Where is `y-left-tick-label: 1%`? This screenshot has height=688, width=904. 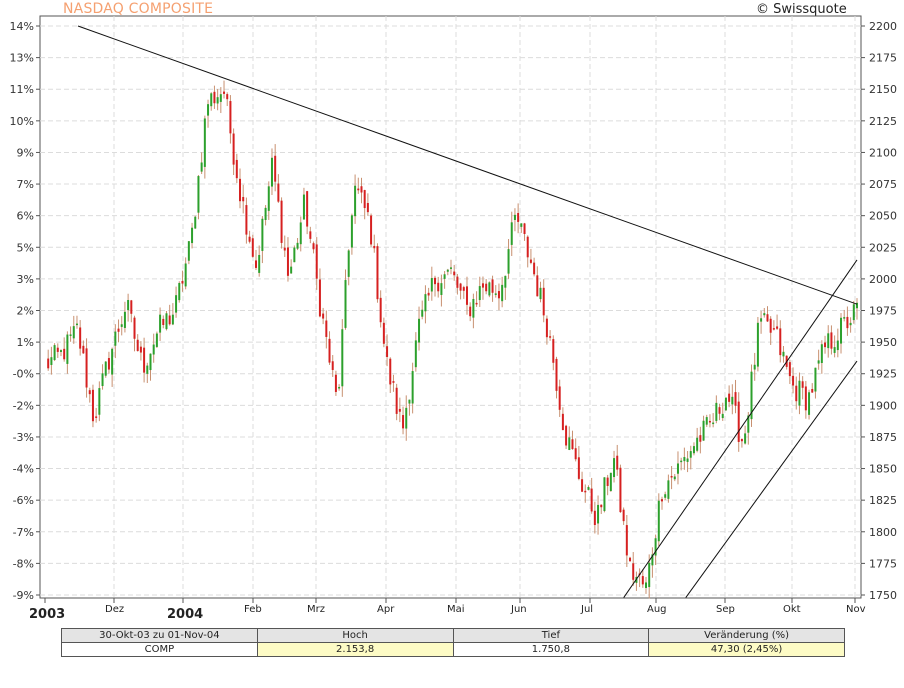
y-left-tick-label: 1% is located at coordinates (25, 342).